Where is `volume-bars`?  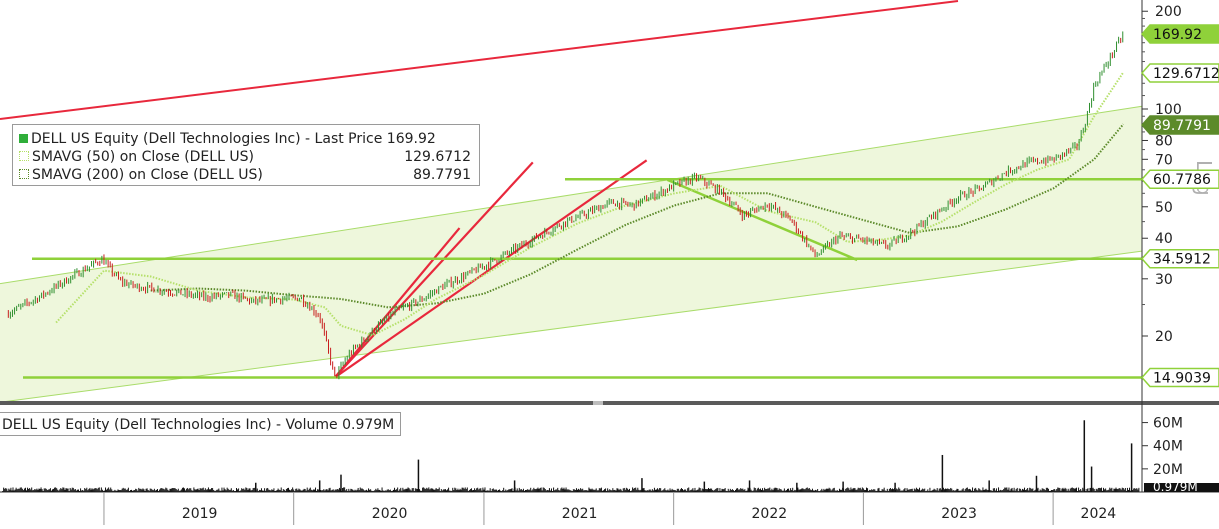 volume-bars is located at coordinates (571, 456).